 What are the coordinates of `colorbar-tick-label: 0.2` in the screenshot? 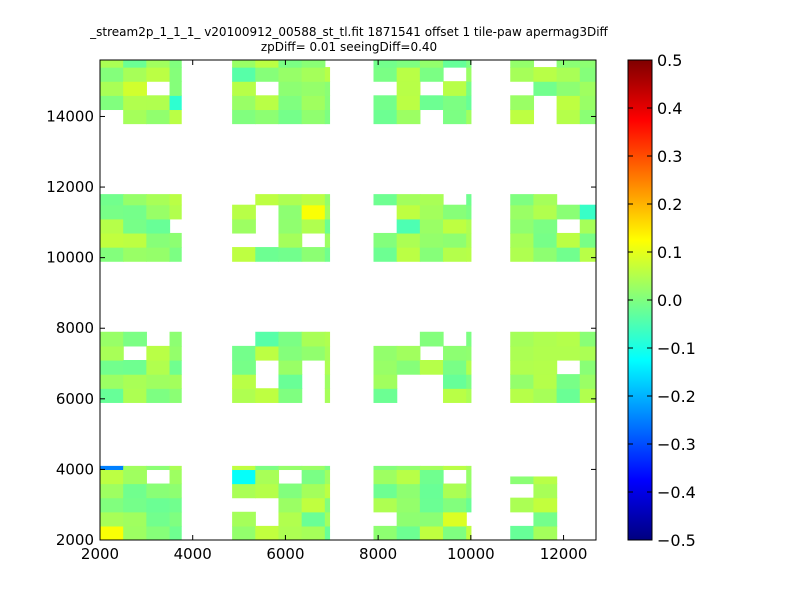 It's located at (669, 204).